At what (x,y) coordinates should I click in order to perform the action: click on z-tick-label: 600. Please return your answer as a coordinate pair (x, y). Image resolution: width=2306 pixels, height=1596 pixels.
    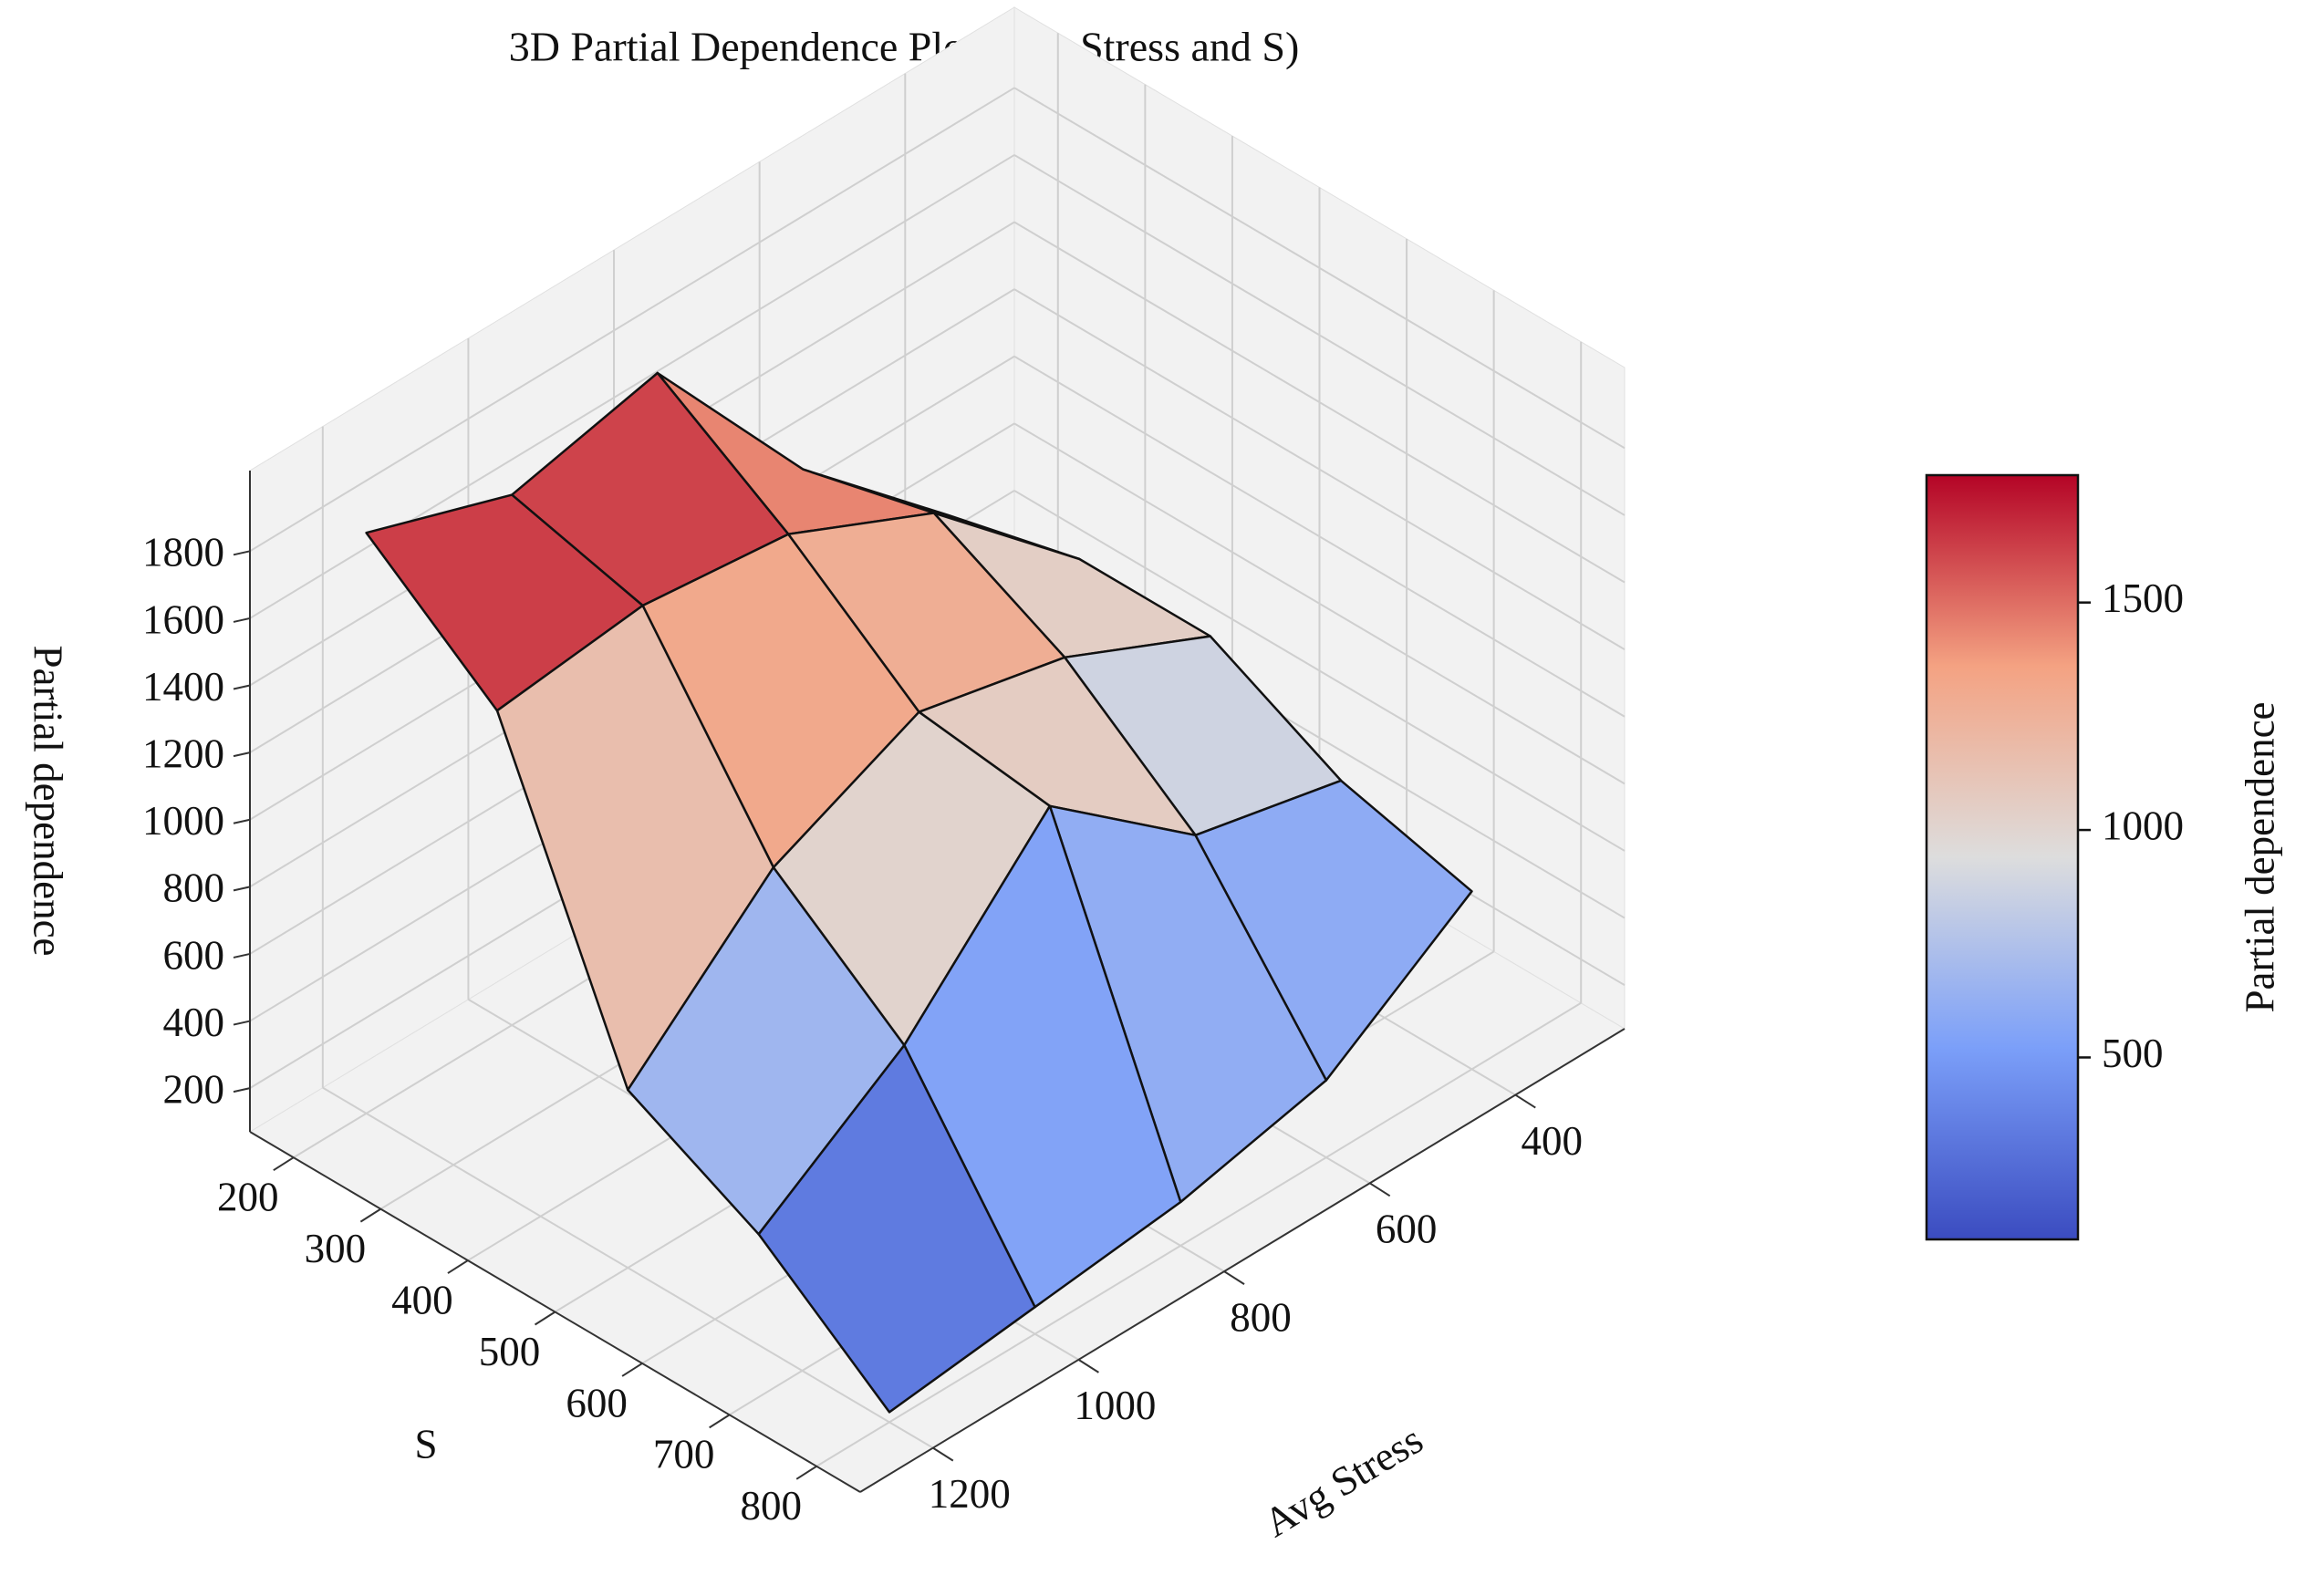
    Looking at the image, I should click on (194, 955).